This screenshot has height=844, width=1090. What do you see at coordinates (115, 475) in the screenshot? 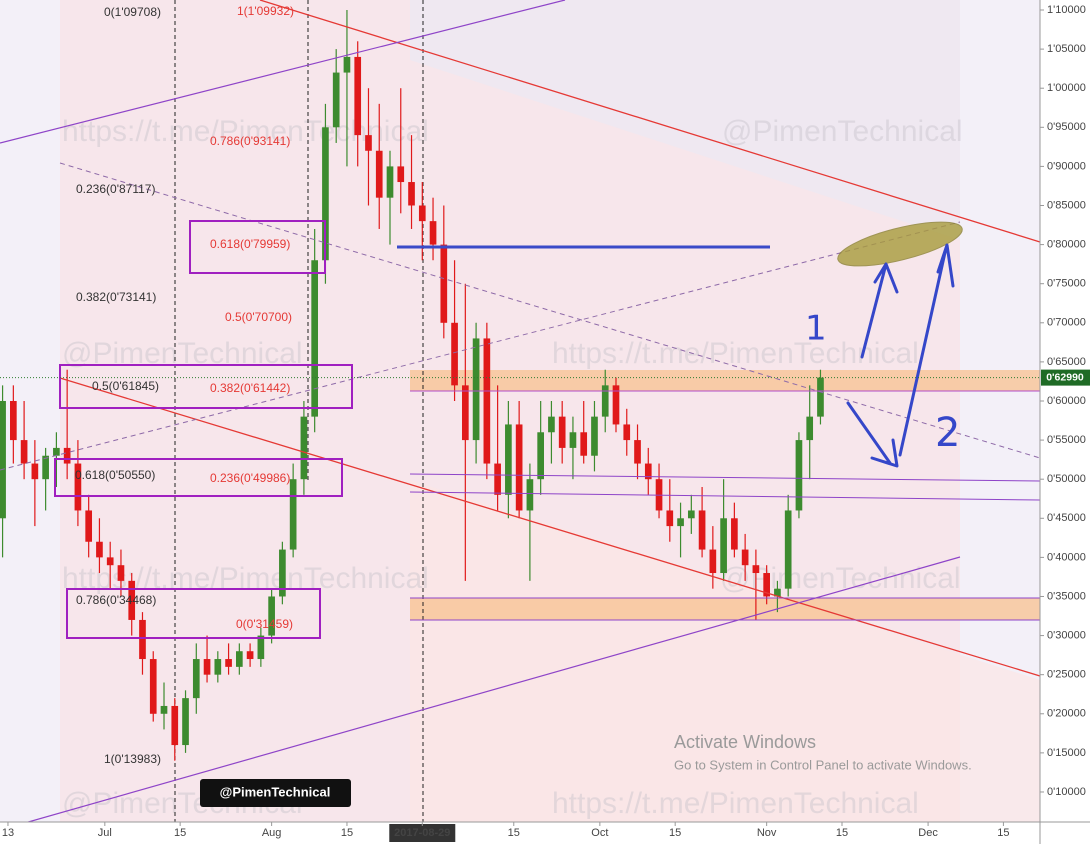
I see `fib-label: 0.618(0'50550)` at bounding box center [115, 475].